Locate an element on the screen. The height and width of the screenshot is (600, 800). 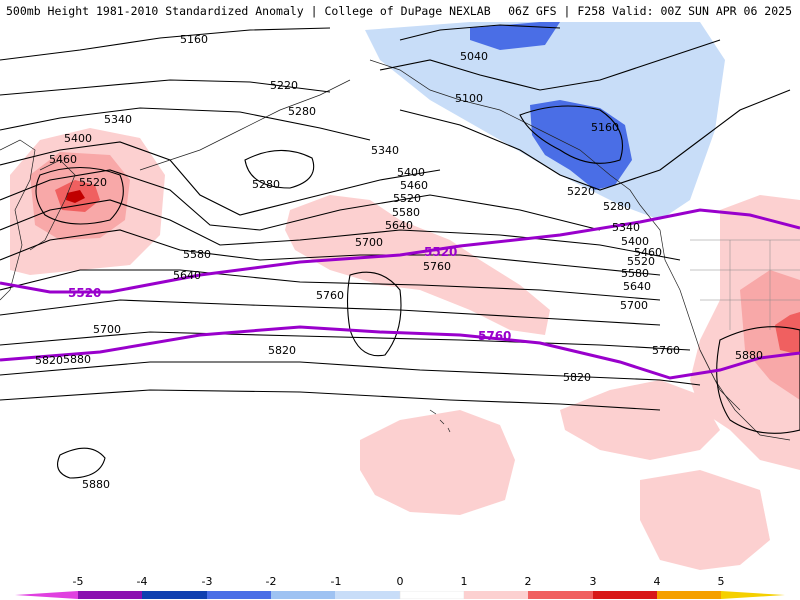
tick-5: 5 is located at coordinates (721, 581).